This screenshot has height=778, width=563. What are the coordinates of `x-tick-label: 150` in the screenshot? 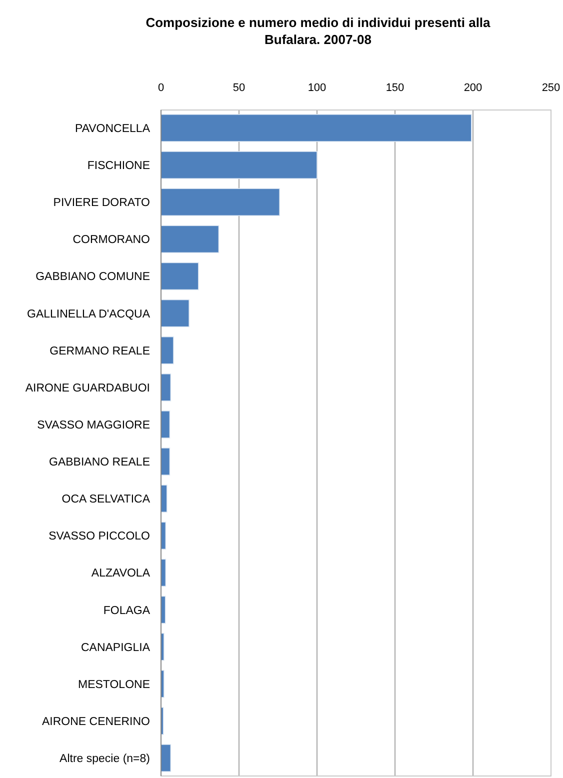 It's located at (395, 88).